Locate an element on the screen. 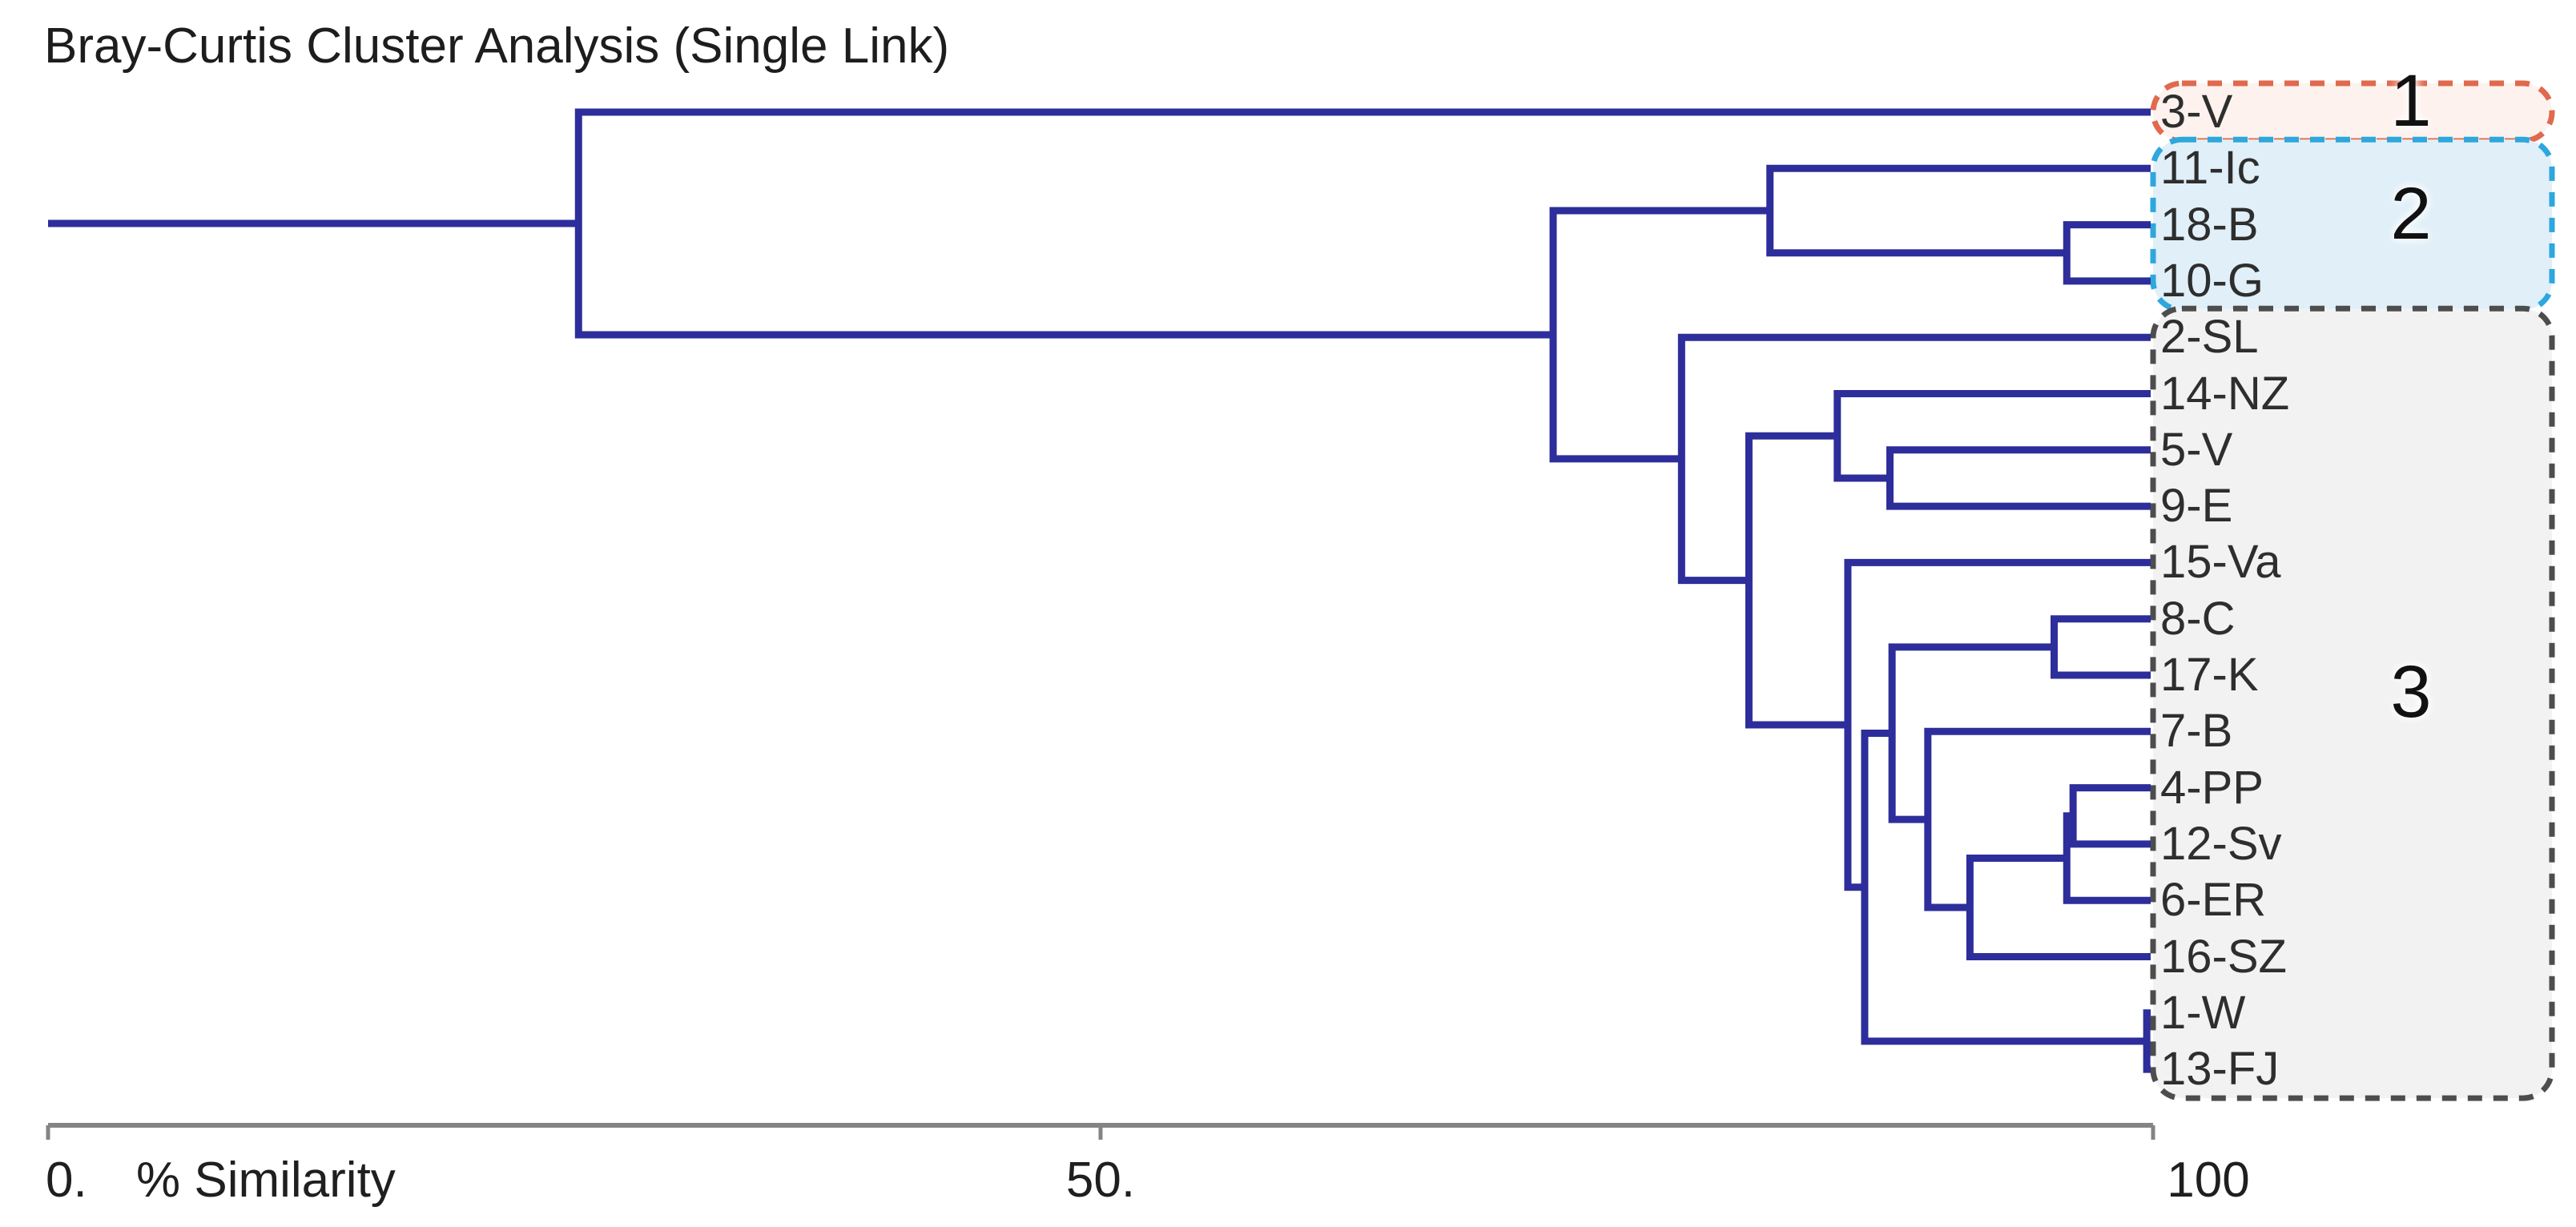 The height and width of the screenshot is (1227, 2576). leaf-label: 17-K is located at coordinates (2209, 675).